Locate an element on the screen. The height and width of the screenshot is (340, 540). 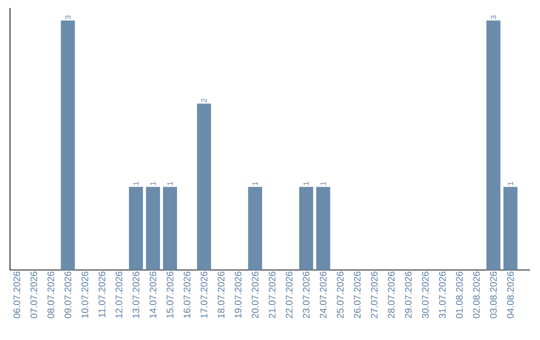
x-tick-label: 06.07.2026 is located at coordinates (16, 295).